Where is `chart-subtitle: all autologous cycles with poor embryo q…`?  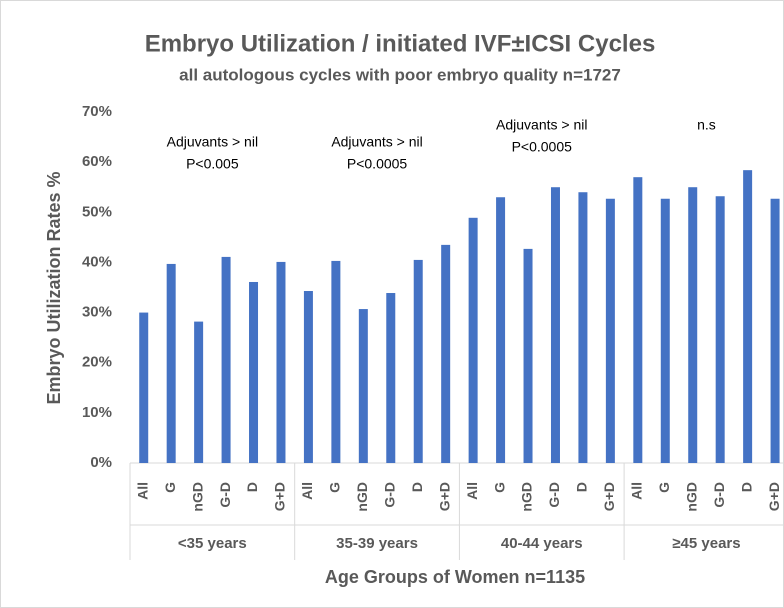
chart-subtitle: all autologous cycles with poor embryo q… is located at coordinates (400, 74).